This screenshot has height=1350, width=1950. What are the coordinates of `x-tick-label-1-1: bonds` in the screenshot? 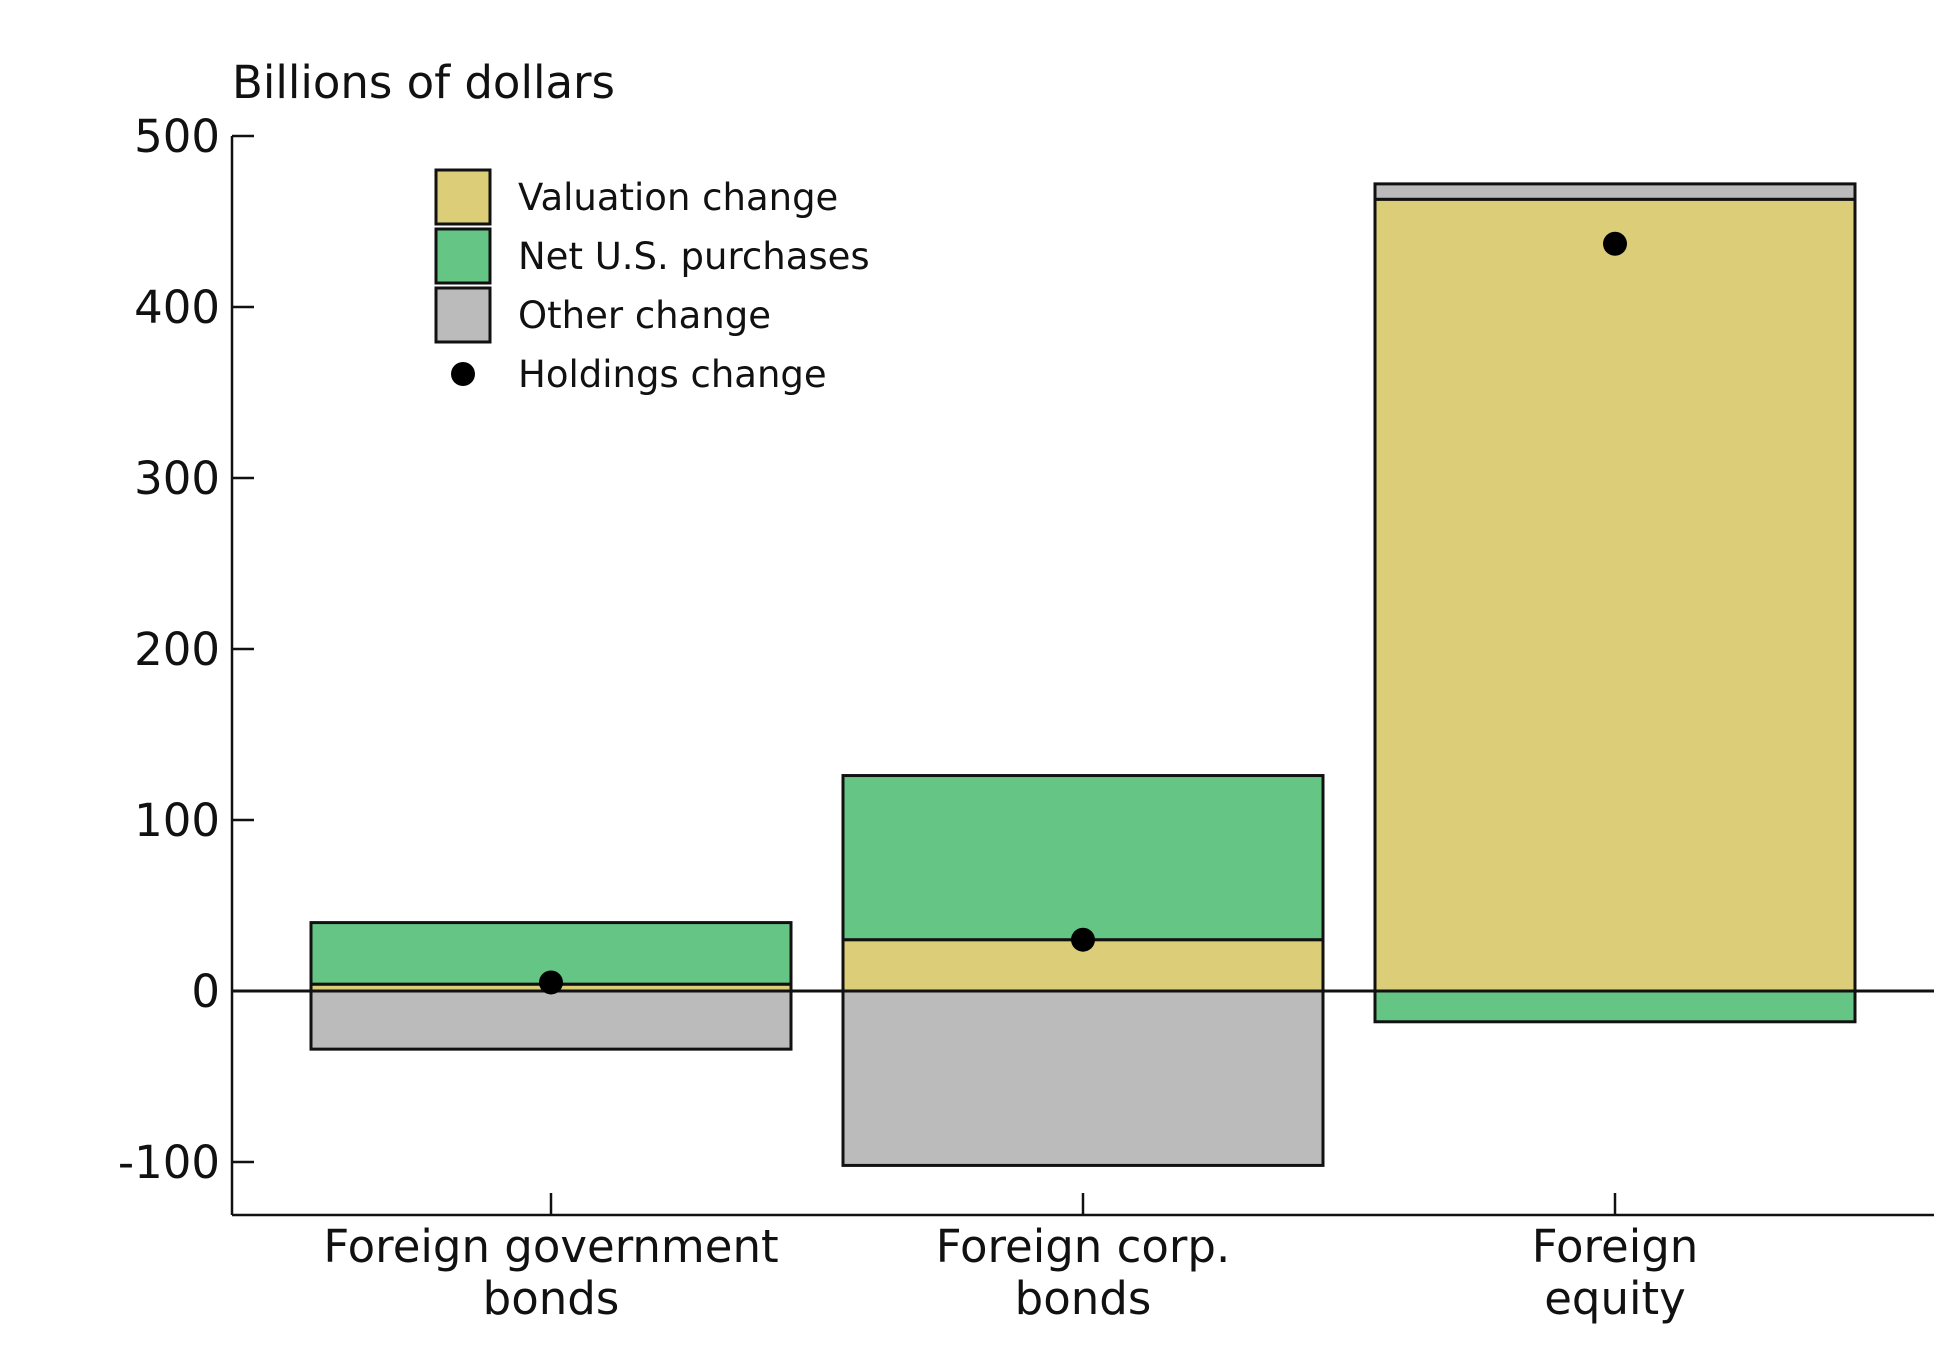 It's located at (1083, 1298).